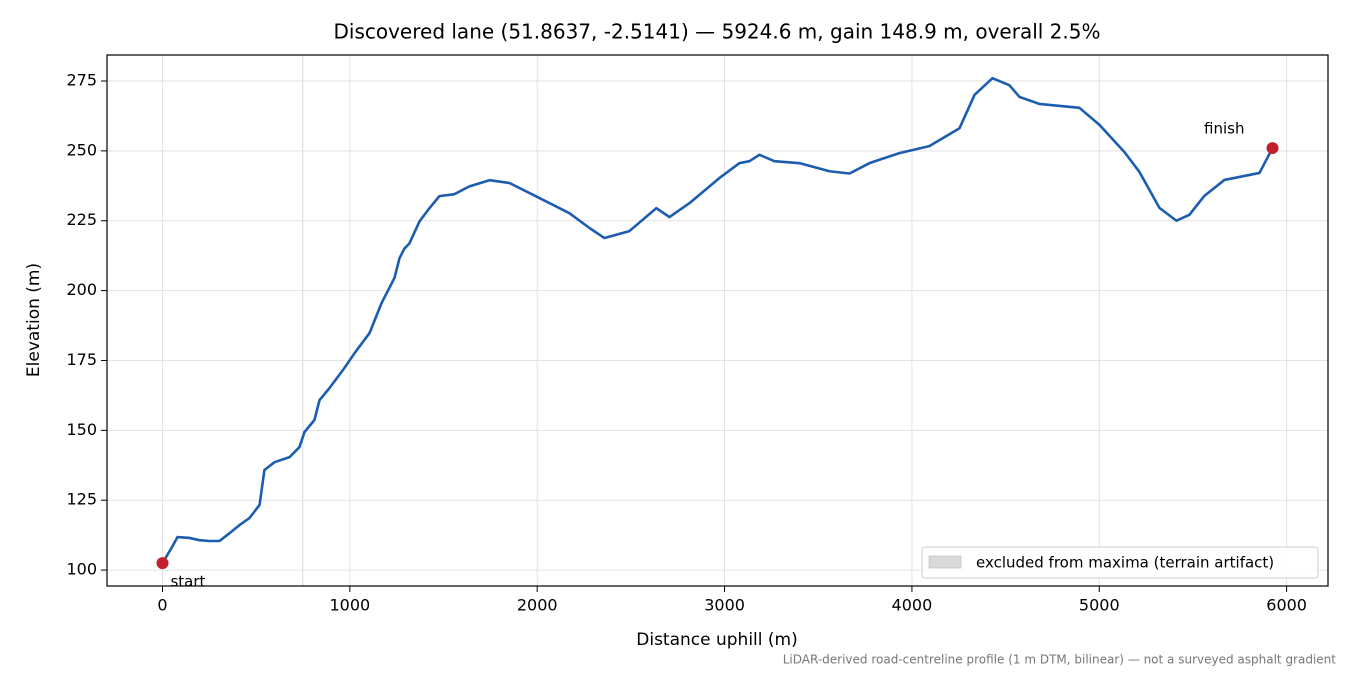 Image resolution: width=1350 pixels, height=675 pixels. Describe the element at coordinates (537, 605) in the screenshot. I see `x-tick-label: 2000` at that location.